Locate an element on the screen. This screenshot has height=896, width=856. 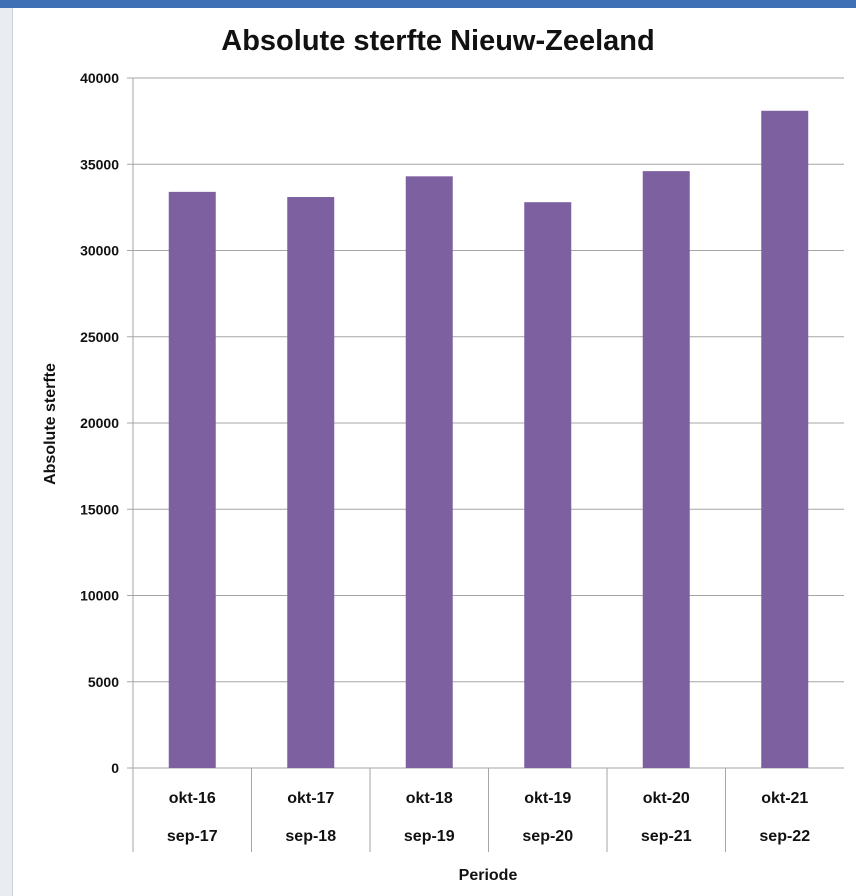
x-category-label: okt-16 is located at coordinates (192, 798).